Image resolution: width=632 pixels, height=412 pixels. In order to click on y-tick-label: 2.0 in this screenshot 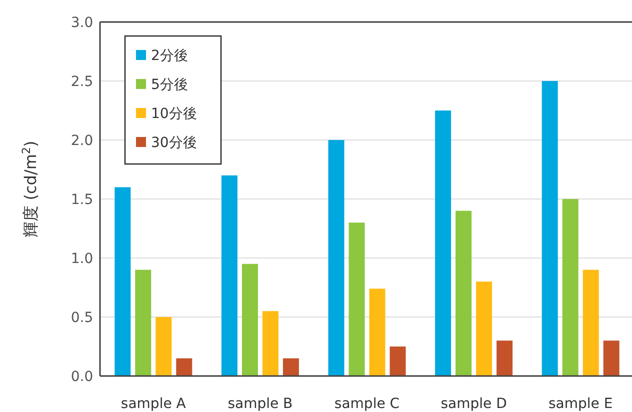, I will do `click(82, 141)`.